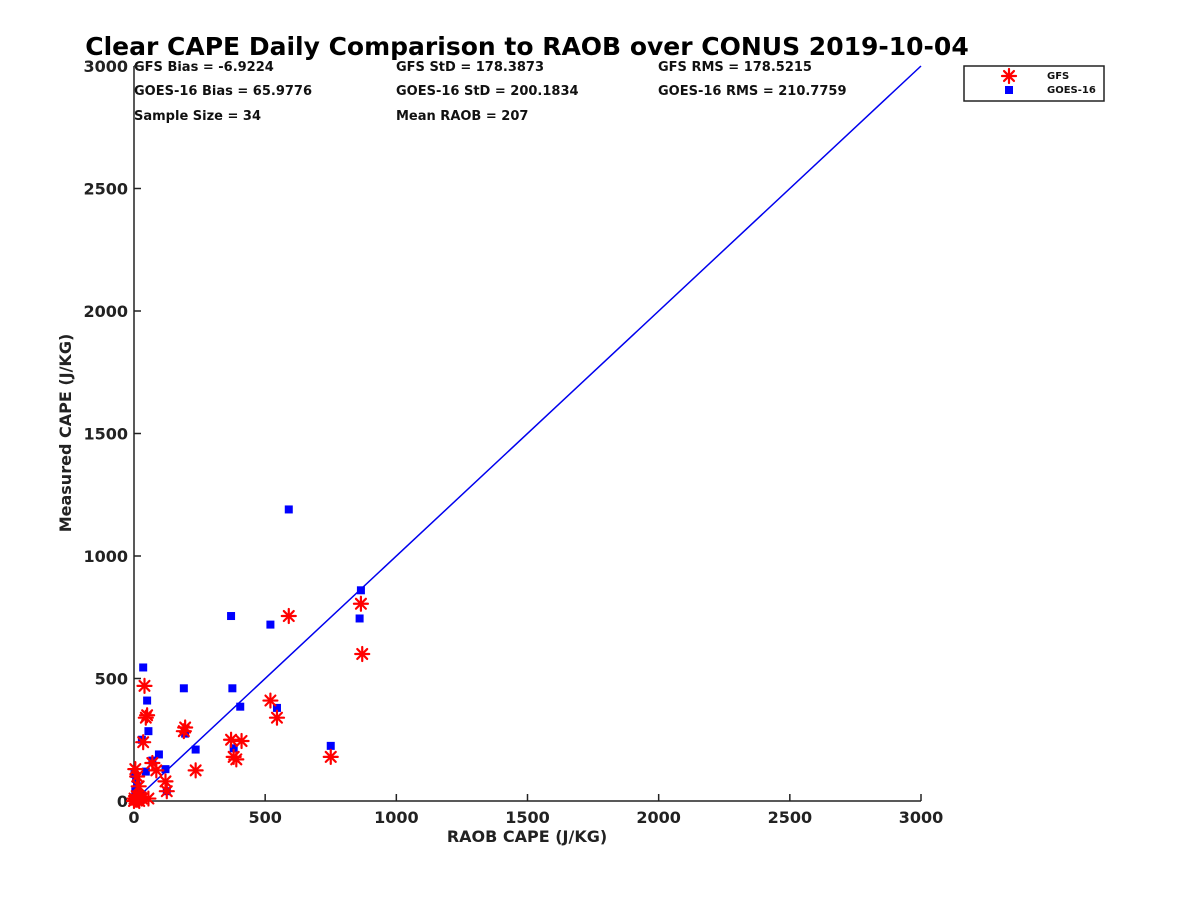 Image resolution: width=1200 pixels, height=900 pixels. What do you see at coordinates (111, 679) in the screenshot?
I see `y-tick-label: 500` at bounding box center [111, 679].